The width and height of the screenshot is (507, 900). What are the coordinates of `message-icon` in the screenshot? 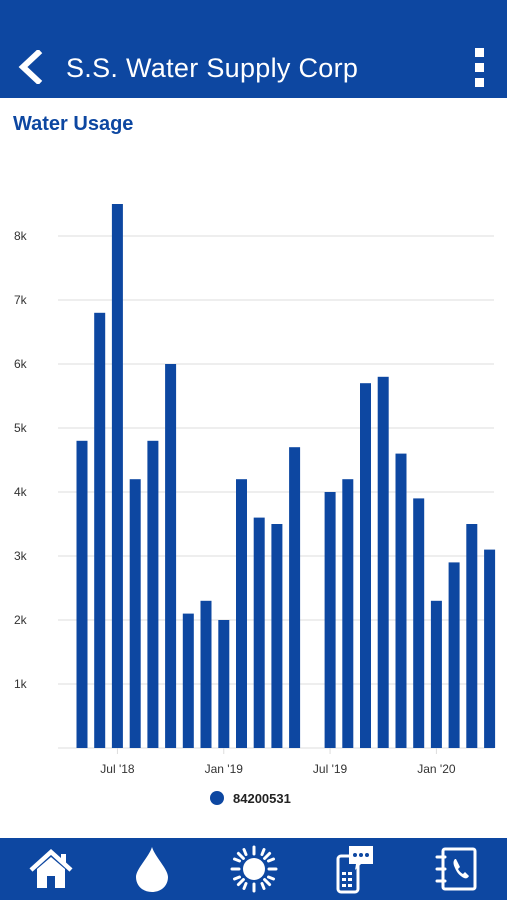 It's located at (354, 870).